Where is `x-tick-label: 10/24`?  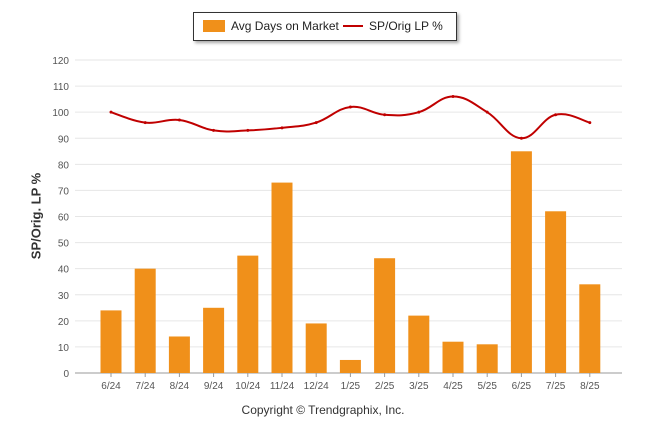
x-tick-label: 10/24 is located at coordinates (247, 386).